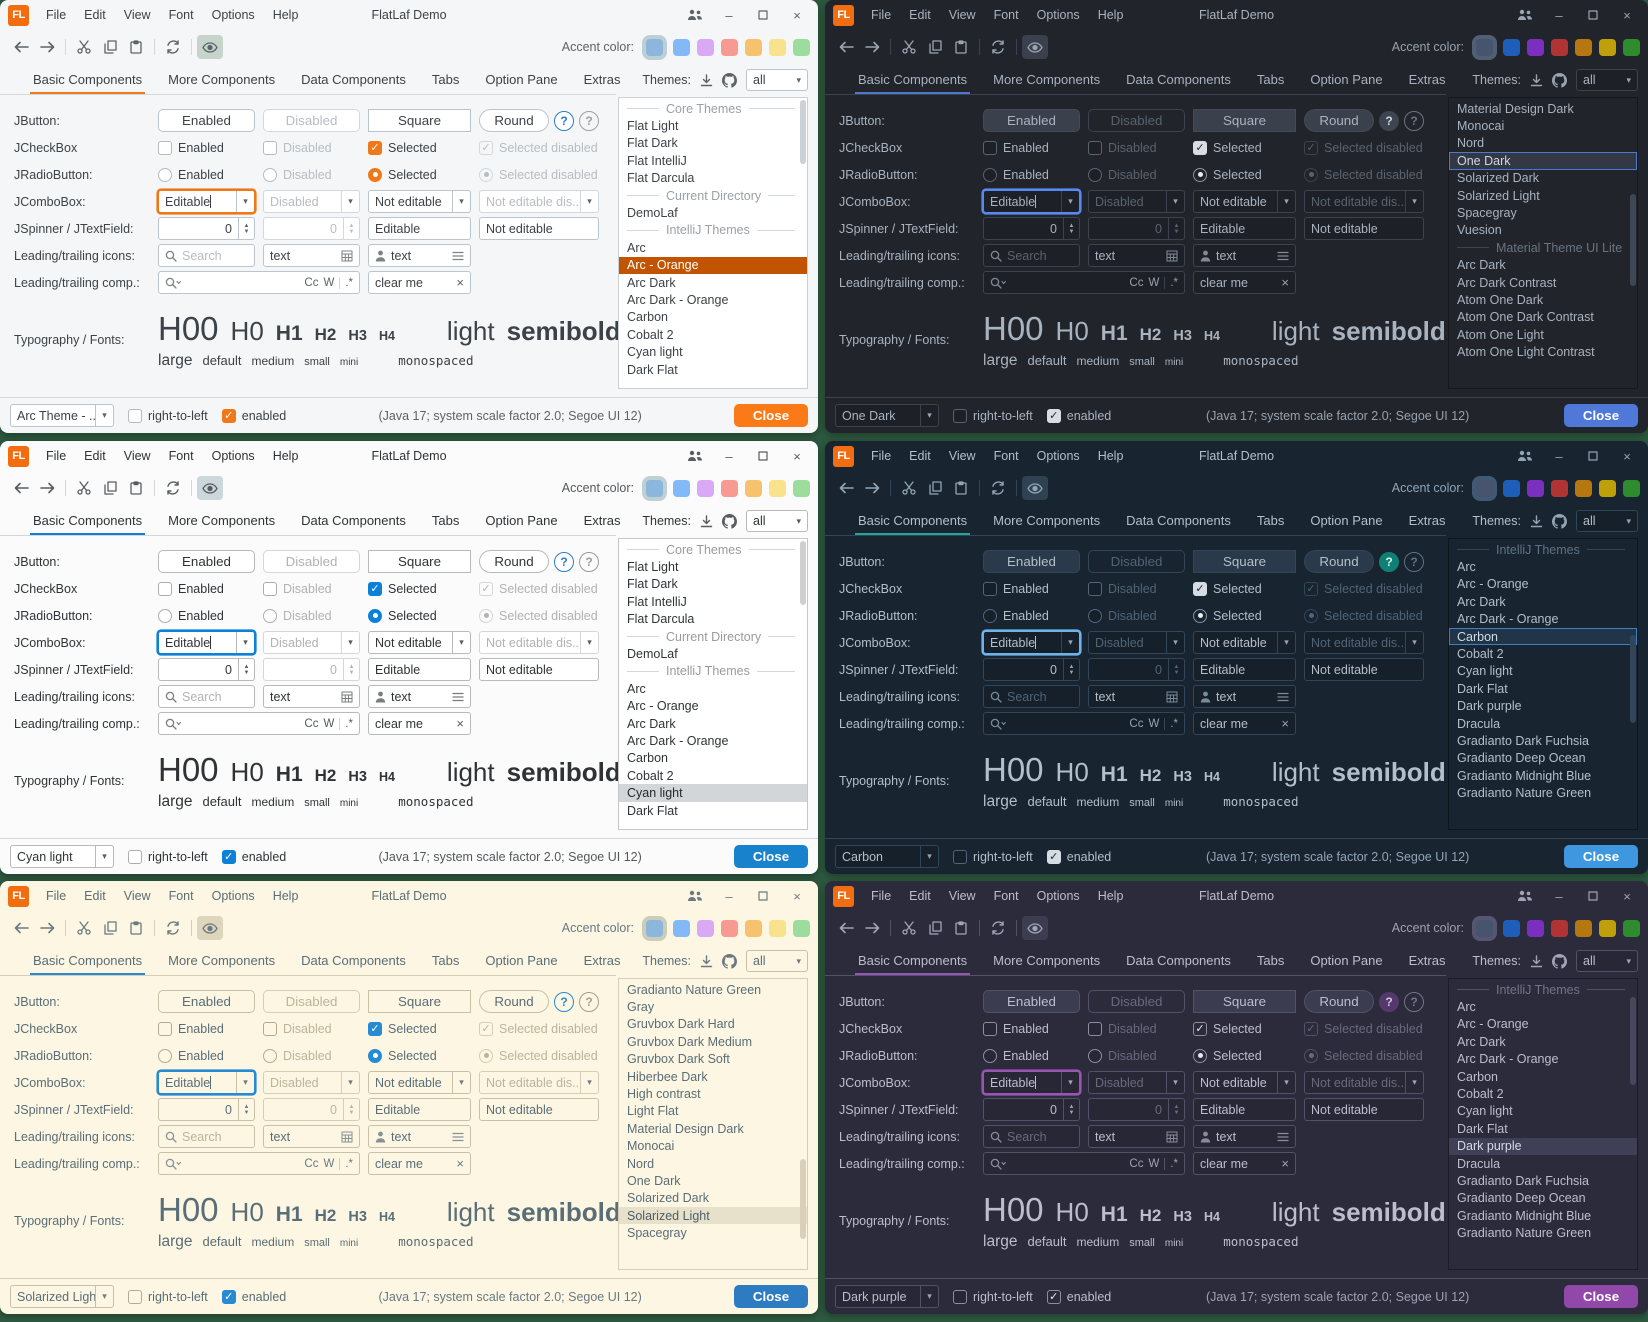  Describe the element at coordinates (713, 1216) in the screenshot. I see `theme-list-item: Solarized Light` at that location.